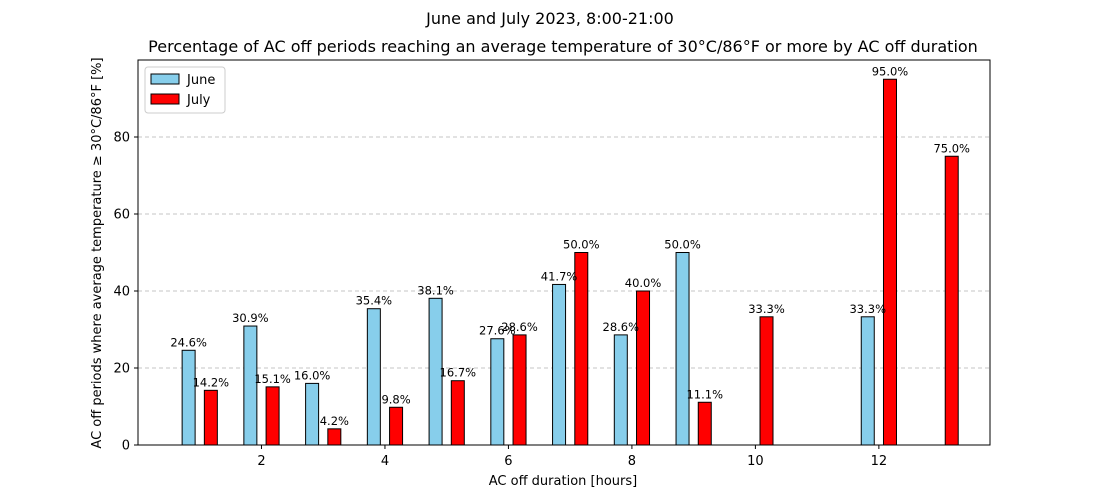  I want to click on x-tick-label: 12, so click(879, 461).